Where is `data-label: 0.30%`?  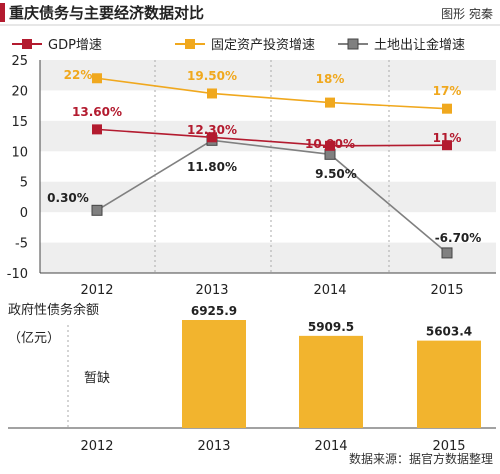
data-label: 0.30% is located at coordinates (68, 198).